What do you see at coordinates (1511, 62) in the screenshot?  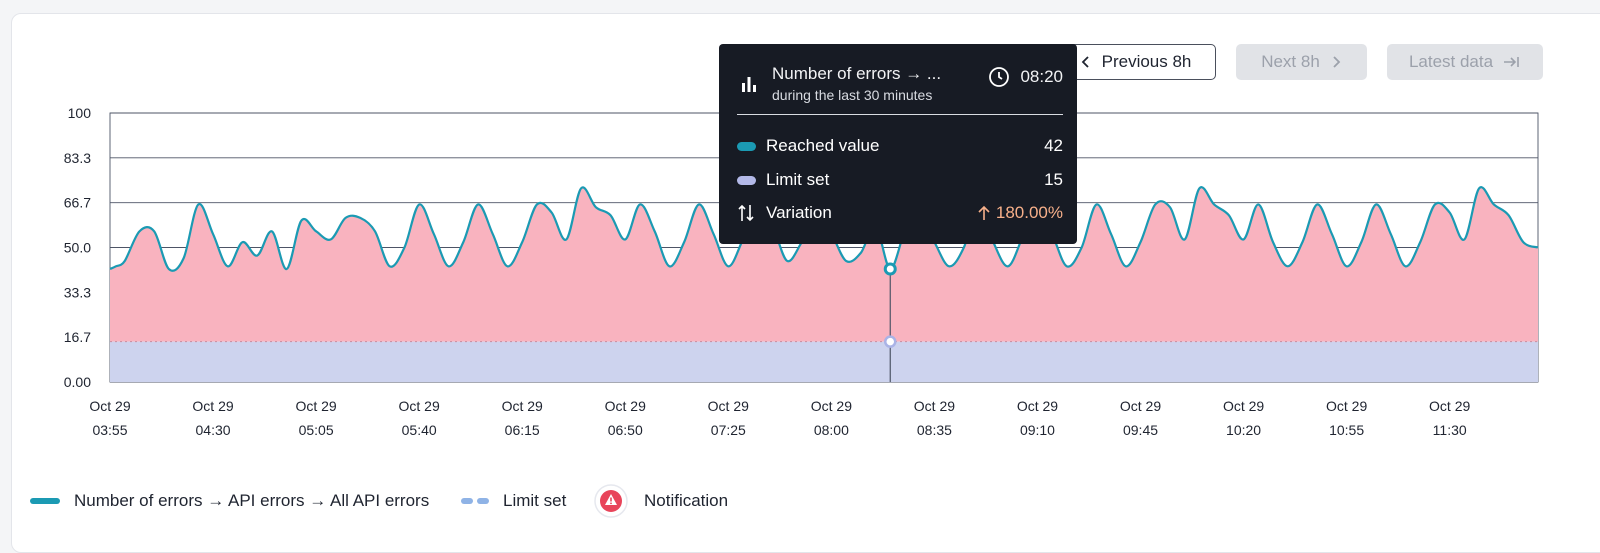 I see `arrow-to-end-icon` at bounding box center [1511, 62].